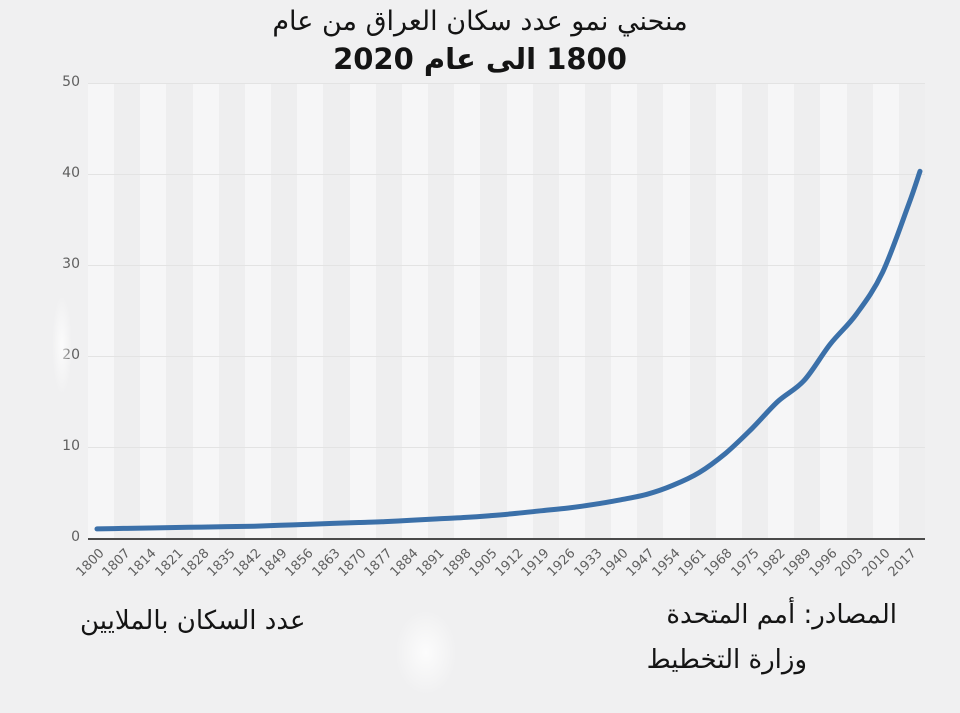  I want to click on x-tick-label: 1849, so click(273, 563).